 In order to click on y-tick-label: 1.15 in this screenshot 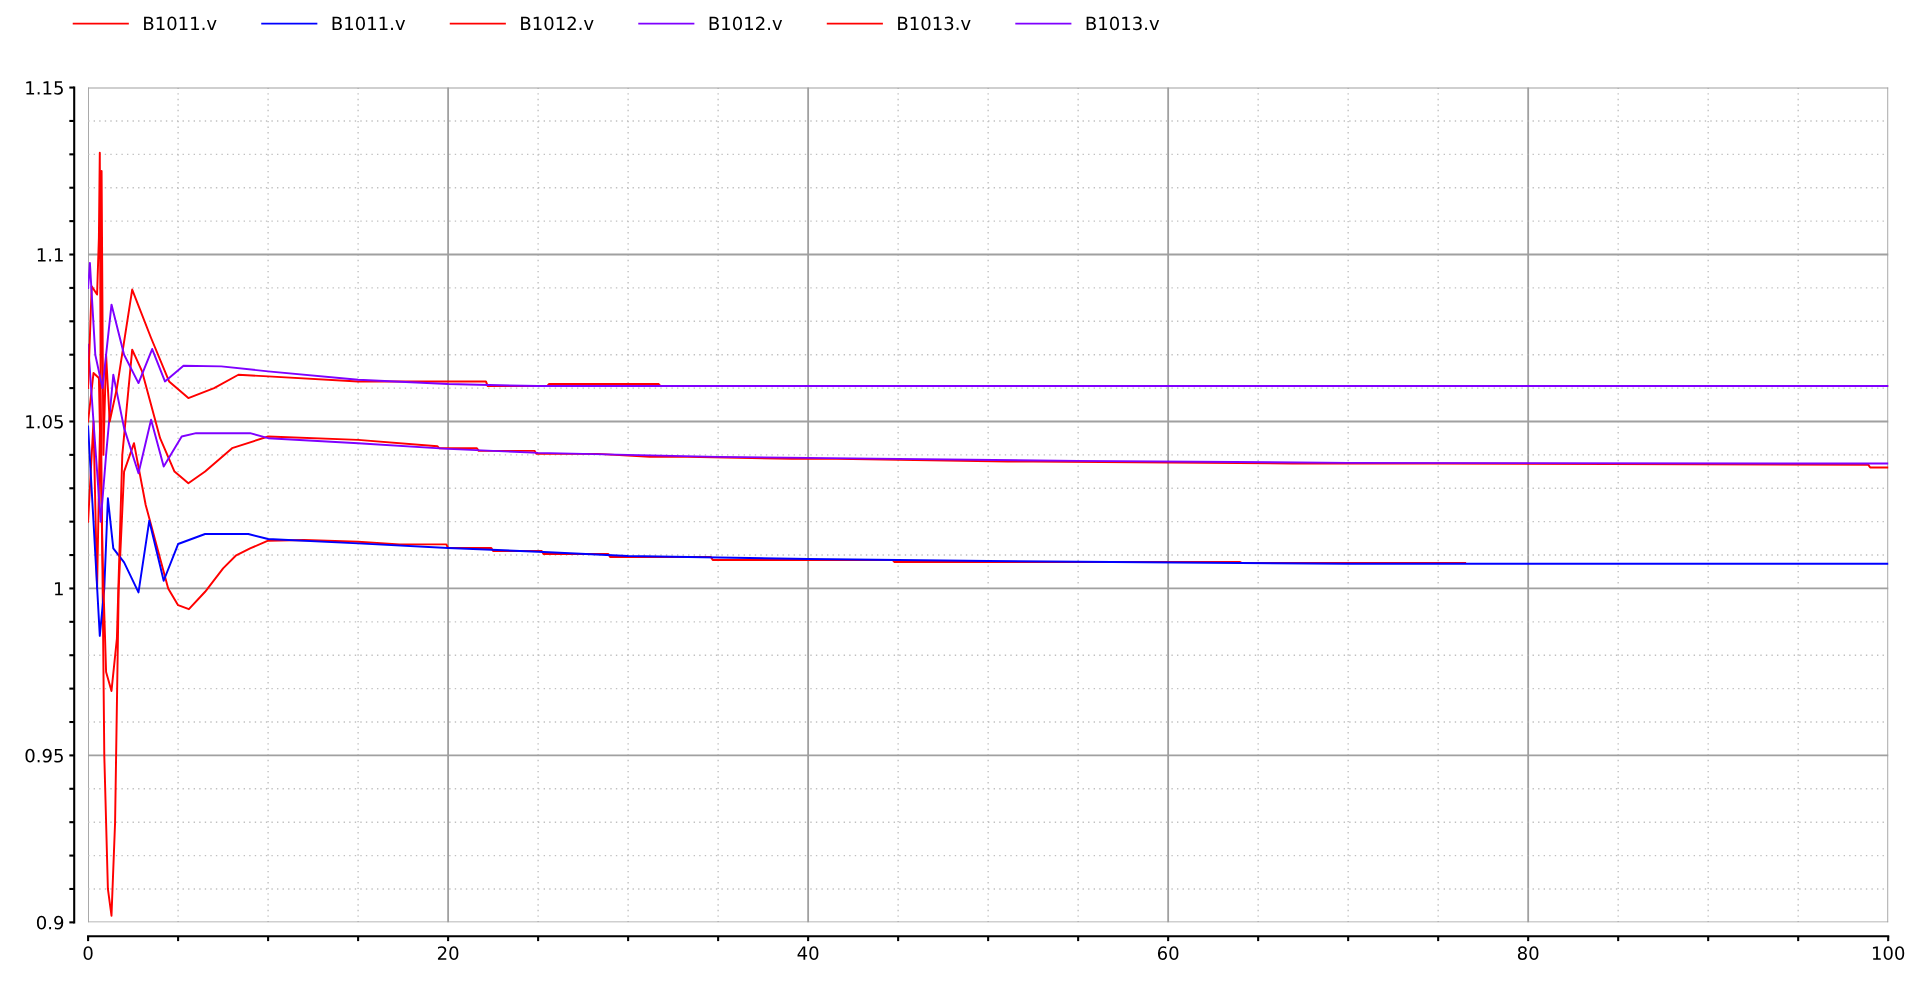, I will do `click(44, 88)`.